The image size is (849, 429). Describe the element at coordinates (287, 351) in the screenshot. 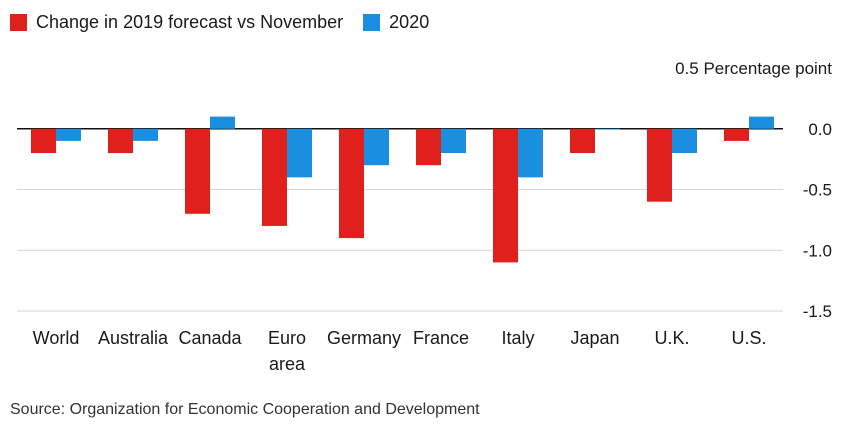

I see `x-tick-label: Euro area` at that location.